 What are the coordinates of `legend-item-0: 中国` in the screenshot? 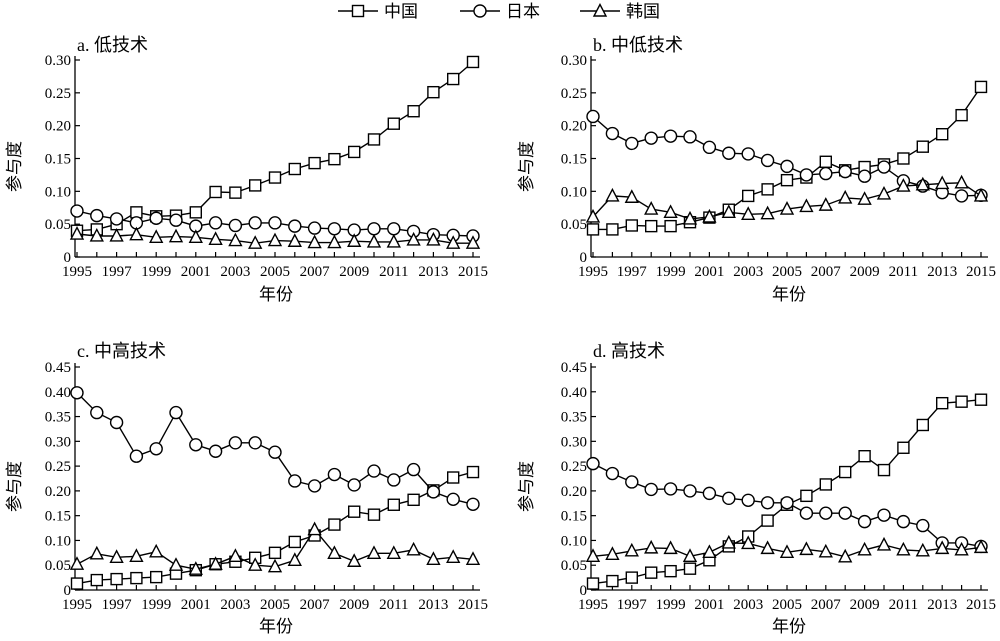 It's located at (378, 12).